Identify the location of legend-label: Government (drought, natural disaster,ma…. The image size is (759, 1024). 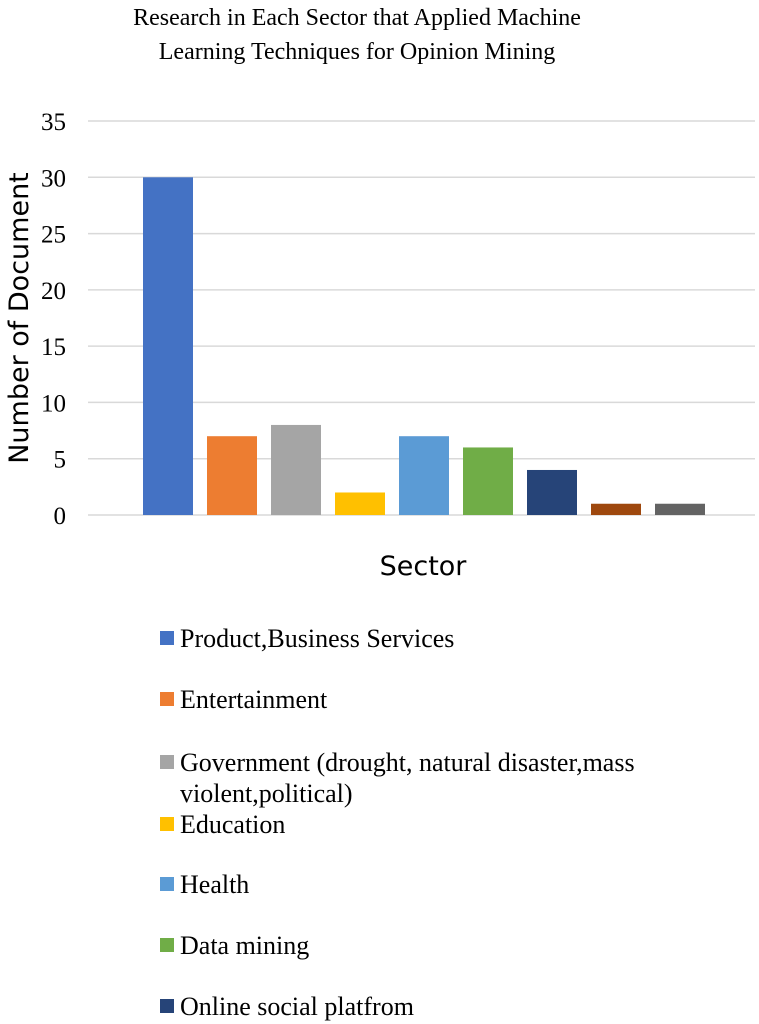
(407, 778).